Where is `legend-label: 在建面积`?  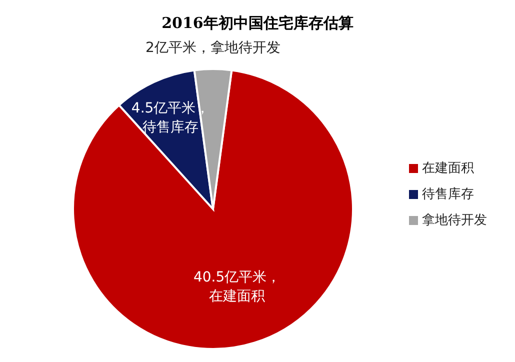 legend-label: 在建面积 is located at coordinates (448, 168).